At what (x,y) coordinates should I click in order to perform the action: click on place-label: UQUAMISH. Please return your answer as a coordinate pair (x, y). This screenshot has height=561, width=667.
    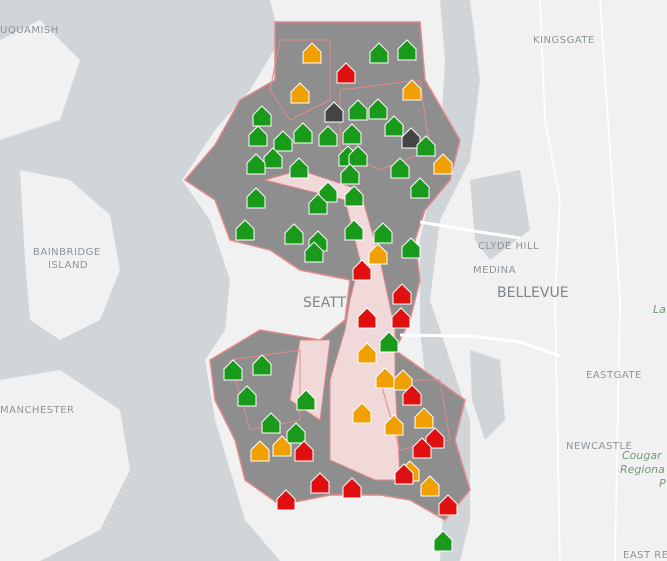
    Looking at the image, I should click on (29, 30).